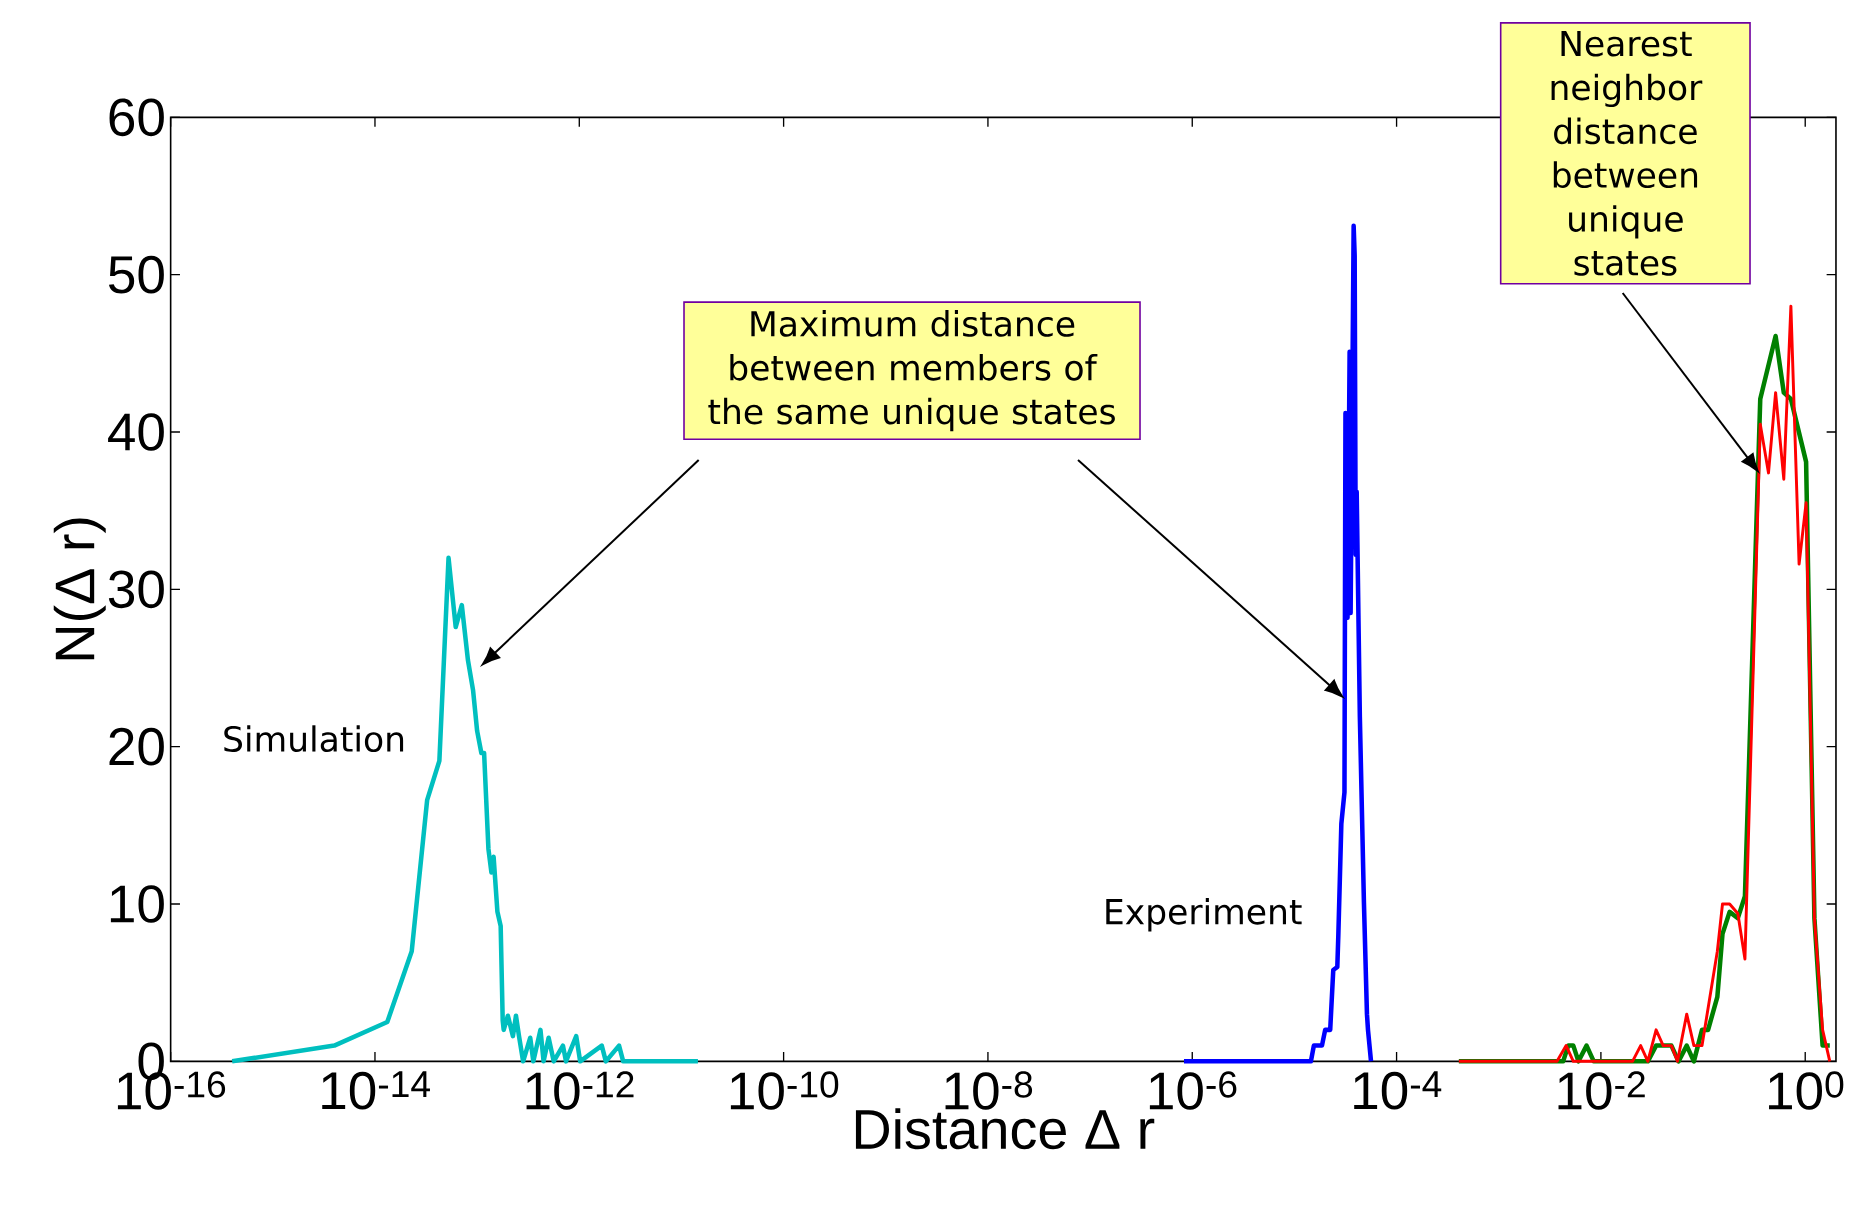 The height and width of the screenshot is (1218, 1858). What do you see at coordinates (1193, 1090) in the screenshot?
I see `x-tick-label: 10$^{-6}$` at bounding box center [1193, 1090].